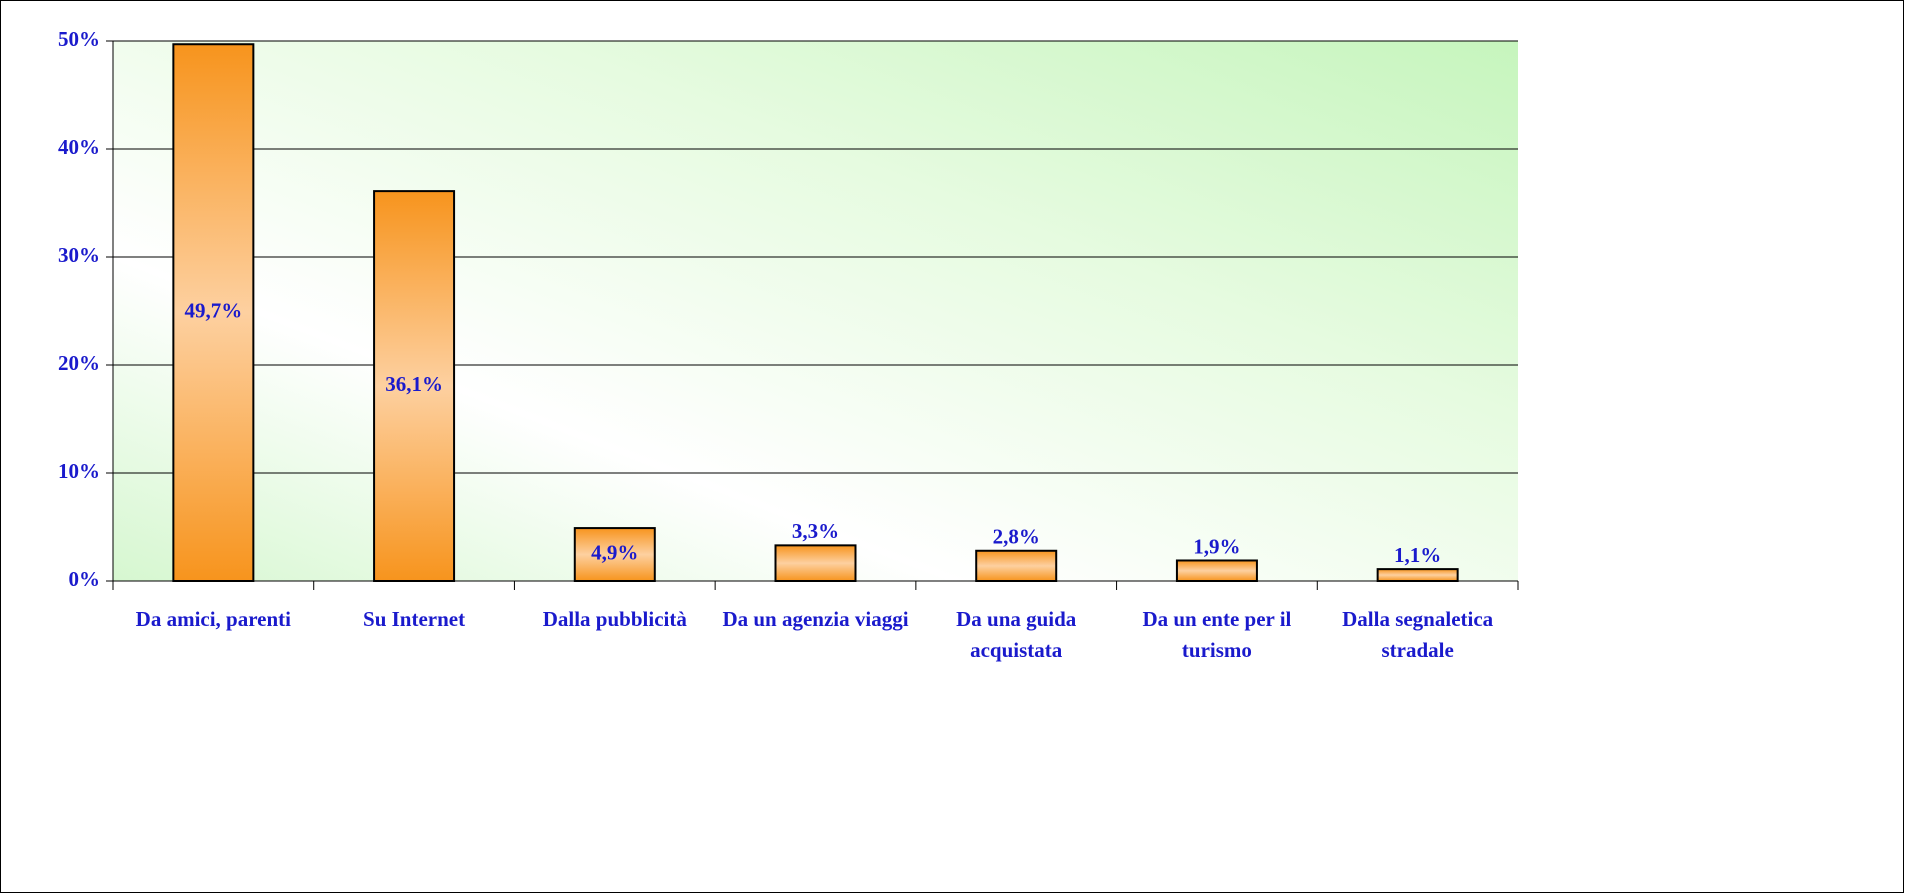 The image size is (1905, 894). Describe the element at coordinates (614, 552) in the screenshot. I see `data-label: 4,9%` at that location.